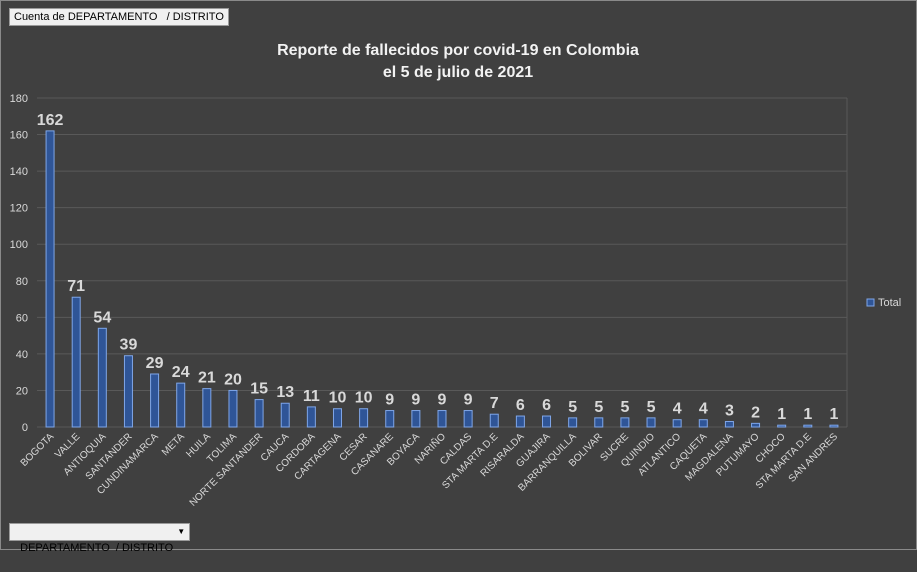 The height and width of the screenshot is (572, 917). I want to click on data-label: 11, so click(311, 396).